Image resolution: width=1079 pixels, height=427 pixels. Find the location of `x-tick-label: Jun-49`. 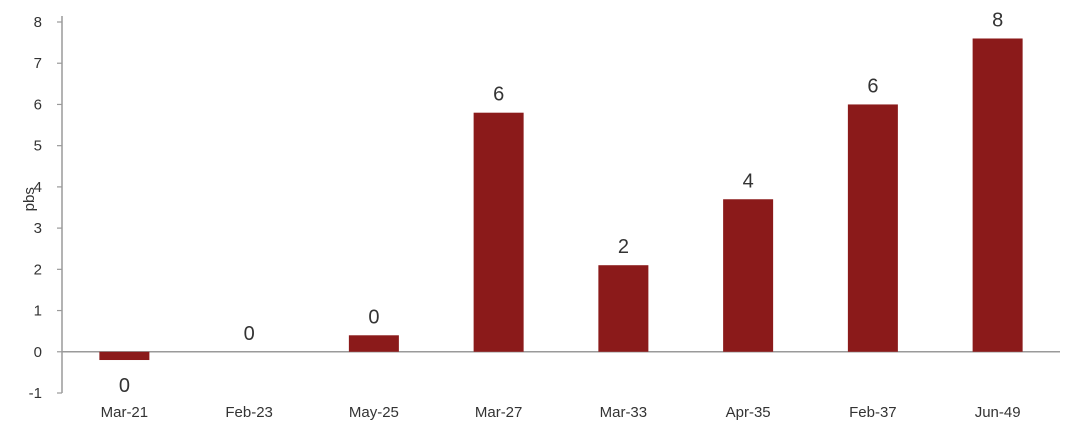

x-tick-label: Jun-49 is located at coordinates (998, 412).